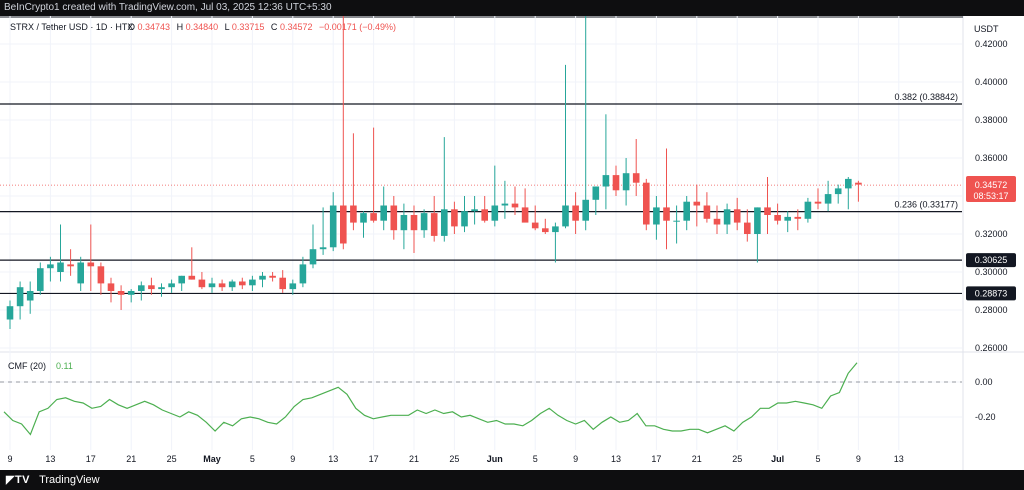 The width and height of the screenshot is (1024, 490). I want to click on cmf-tick-label: 0.00, so click(984, 382).